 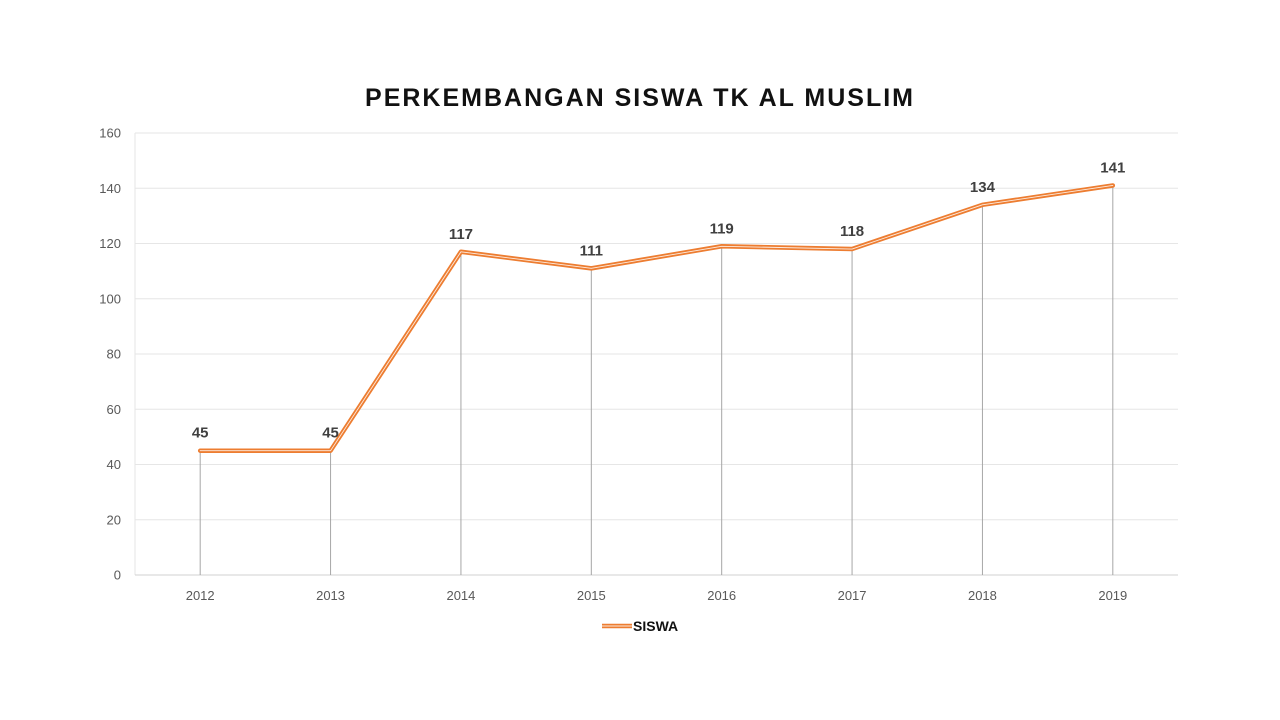 What do you see at coordinates (1112, 595) in the screenshot?
I see `x-tick-label: 2019` at bounding box center [1112, 595].